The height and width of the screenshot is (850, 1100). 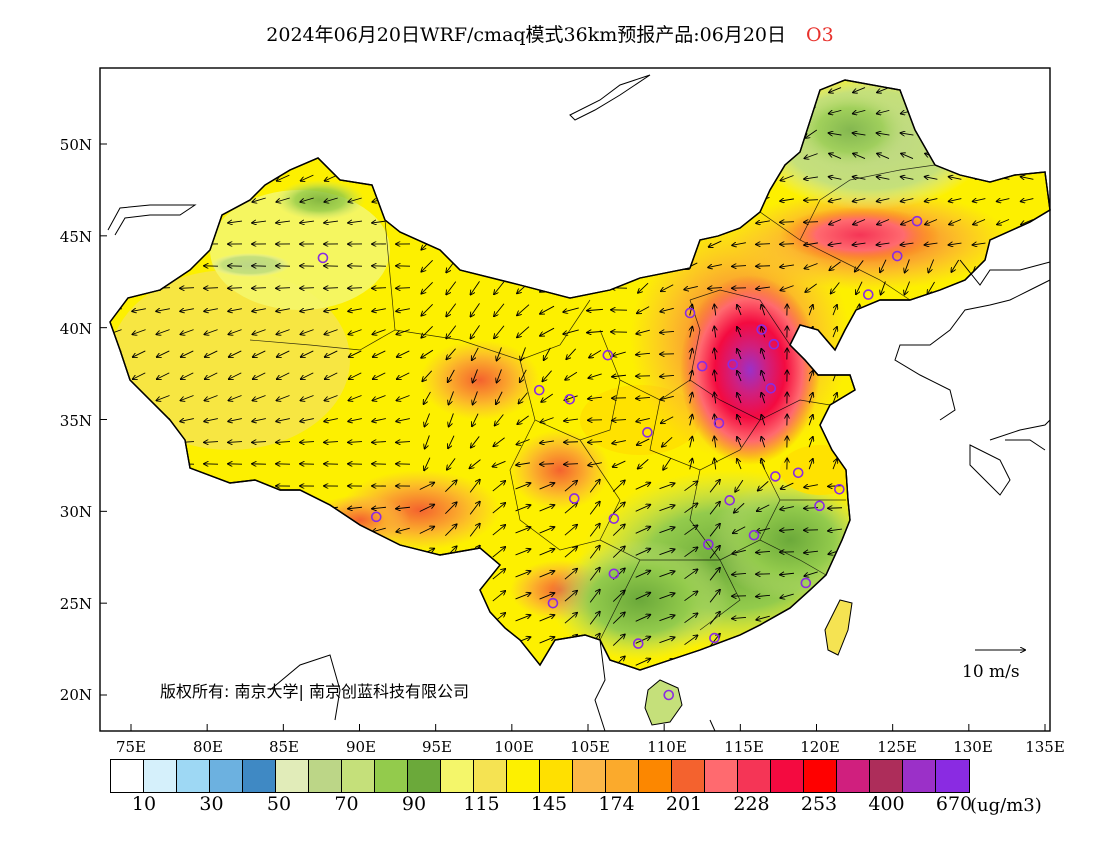 I want to click on x-tick-label: 120E, so click(x=820, y=747).